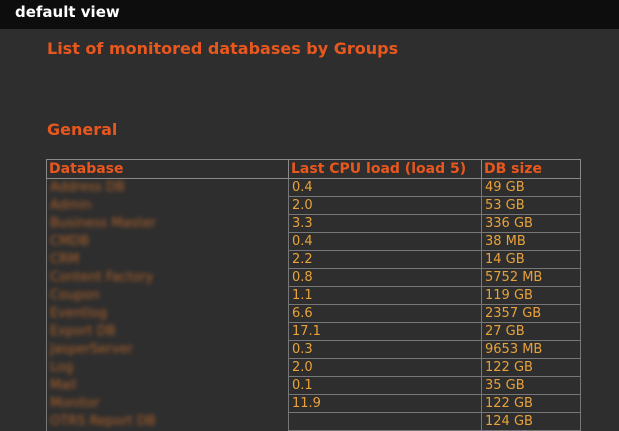  Describe the element at coordinates (385, 313) in the screenshot. I see `cpu-load-cell: 6.6` at that location.